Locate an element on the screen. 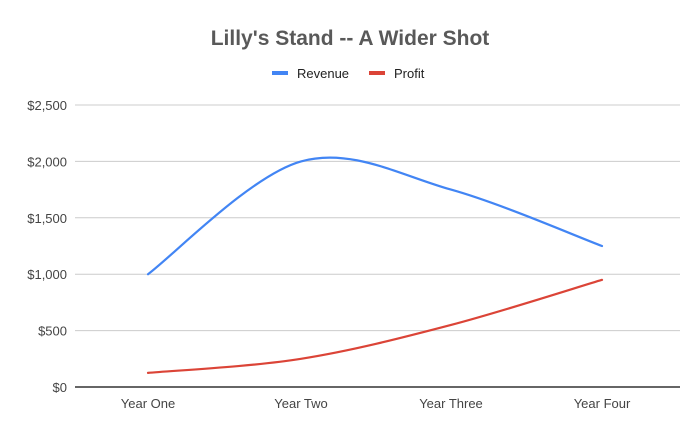  x-tick-label-3: Year Four is located at coordinates (602, 403).